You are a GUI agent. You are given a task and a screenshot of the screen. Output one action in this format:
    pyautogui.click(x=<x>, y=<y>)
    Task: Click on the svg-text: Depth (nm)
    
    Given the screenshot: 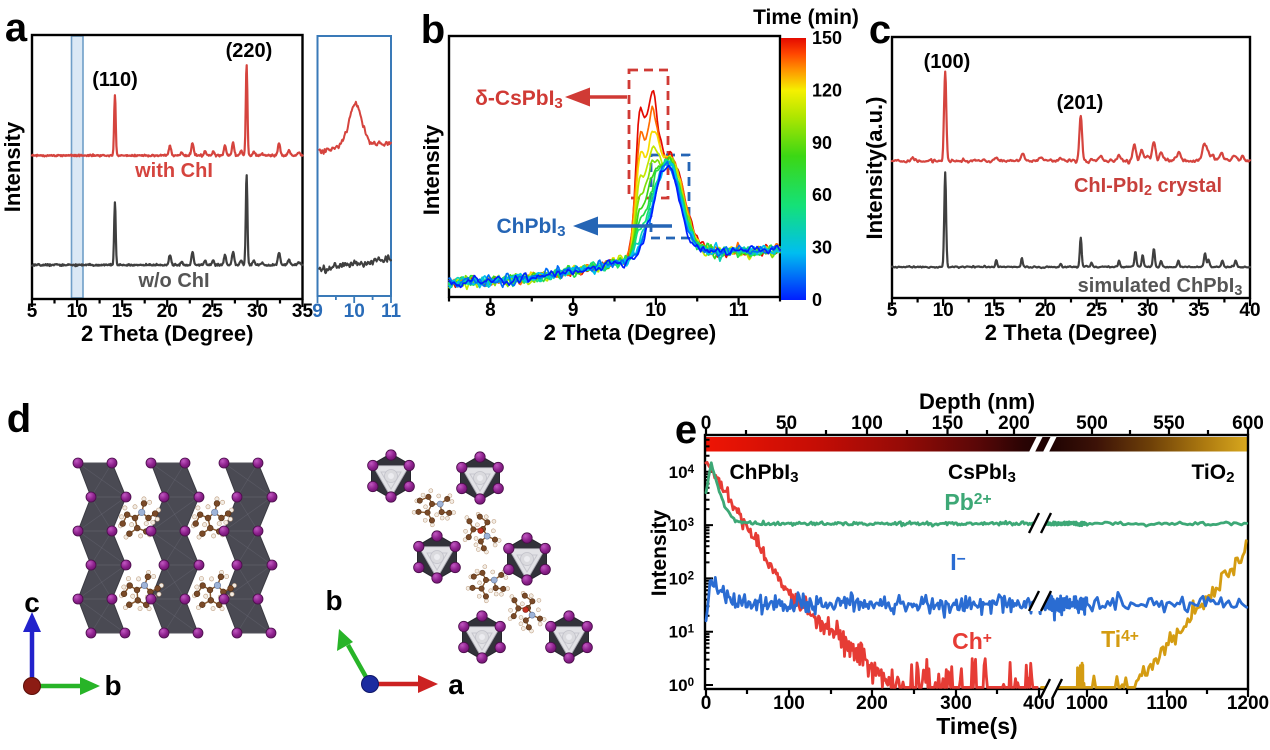 What is the action you would take?
    pyautogui.click(x=977, y=401)
    